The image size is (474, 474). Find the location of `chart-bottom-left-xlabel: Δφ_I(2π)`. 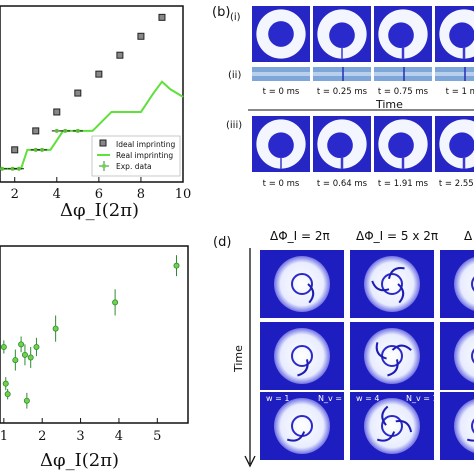

chart-bottom-left-xlabel: Δφ_I(2π) is located at coordinates (79, 460).